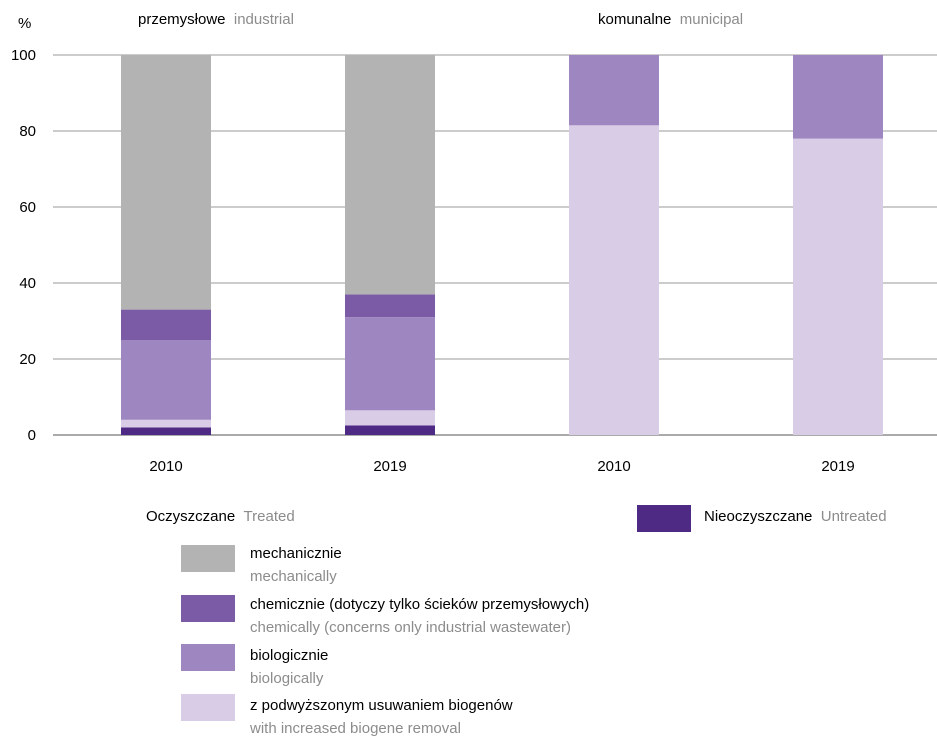 The image size is (937, 739). I want to click on group-heading-industrial: przemysłowe industrial, so click(216, 19).